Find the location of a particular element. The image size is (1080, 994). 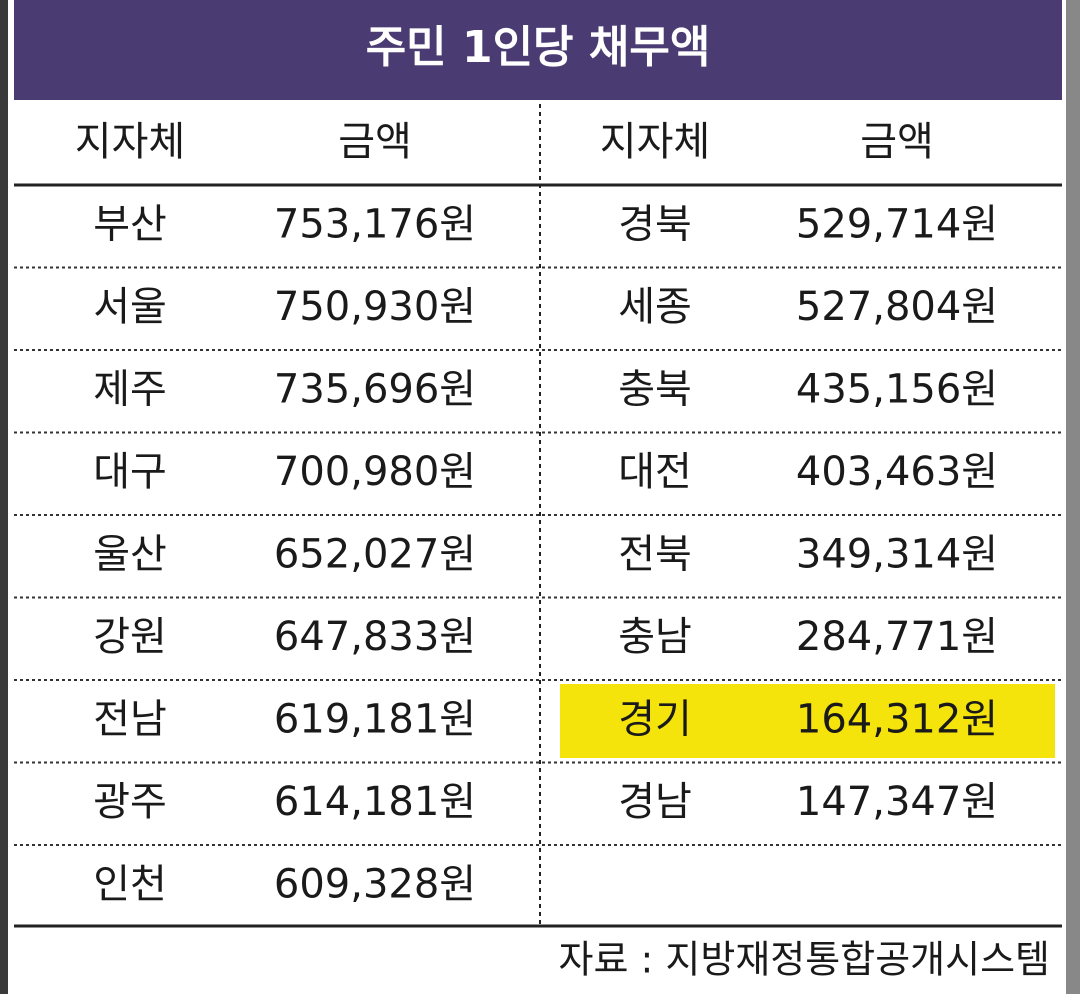

amount: 403,463원 is located at coordinates (897, 472).